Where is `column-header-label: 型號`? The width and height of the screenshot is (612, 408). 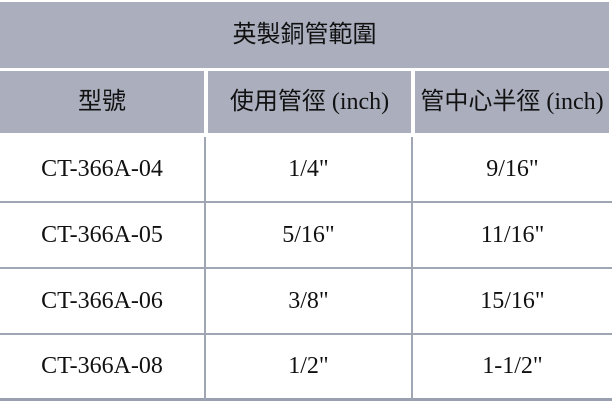
column-header-label: 型號 is located at coordinates (102, 101).